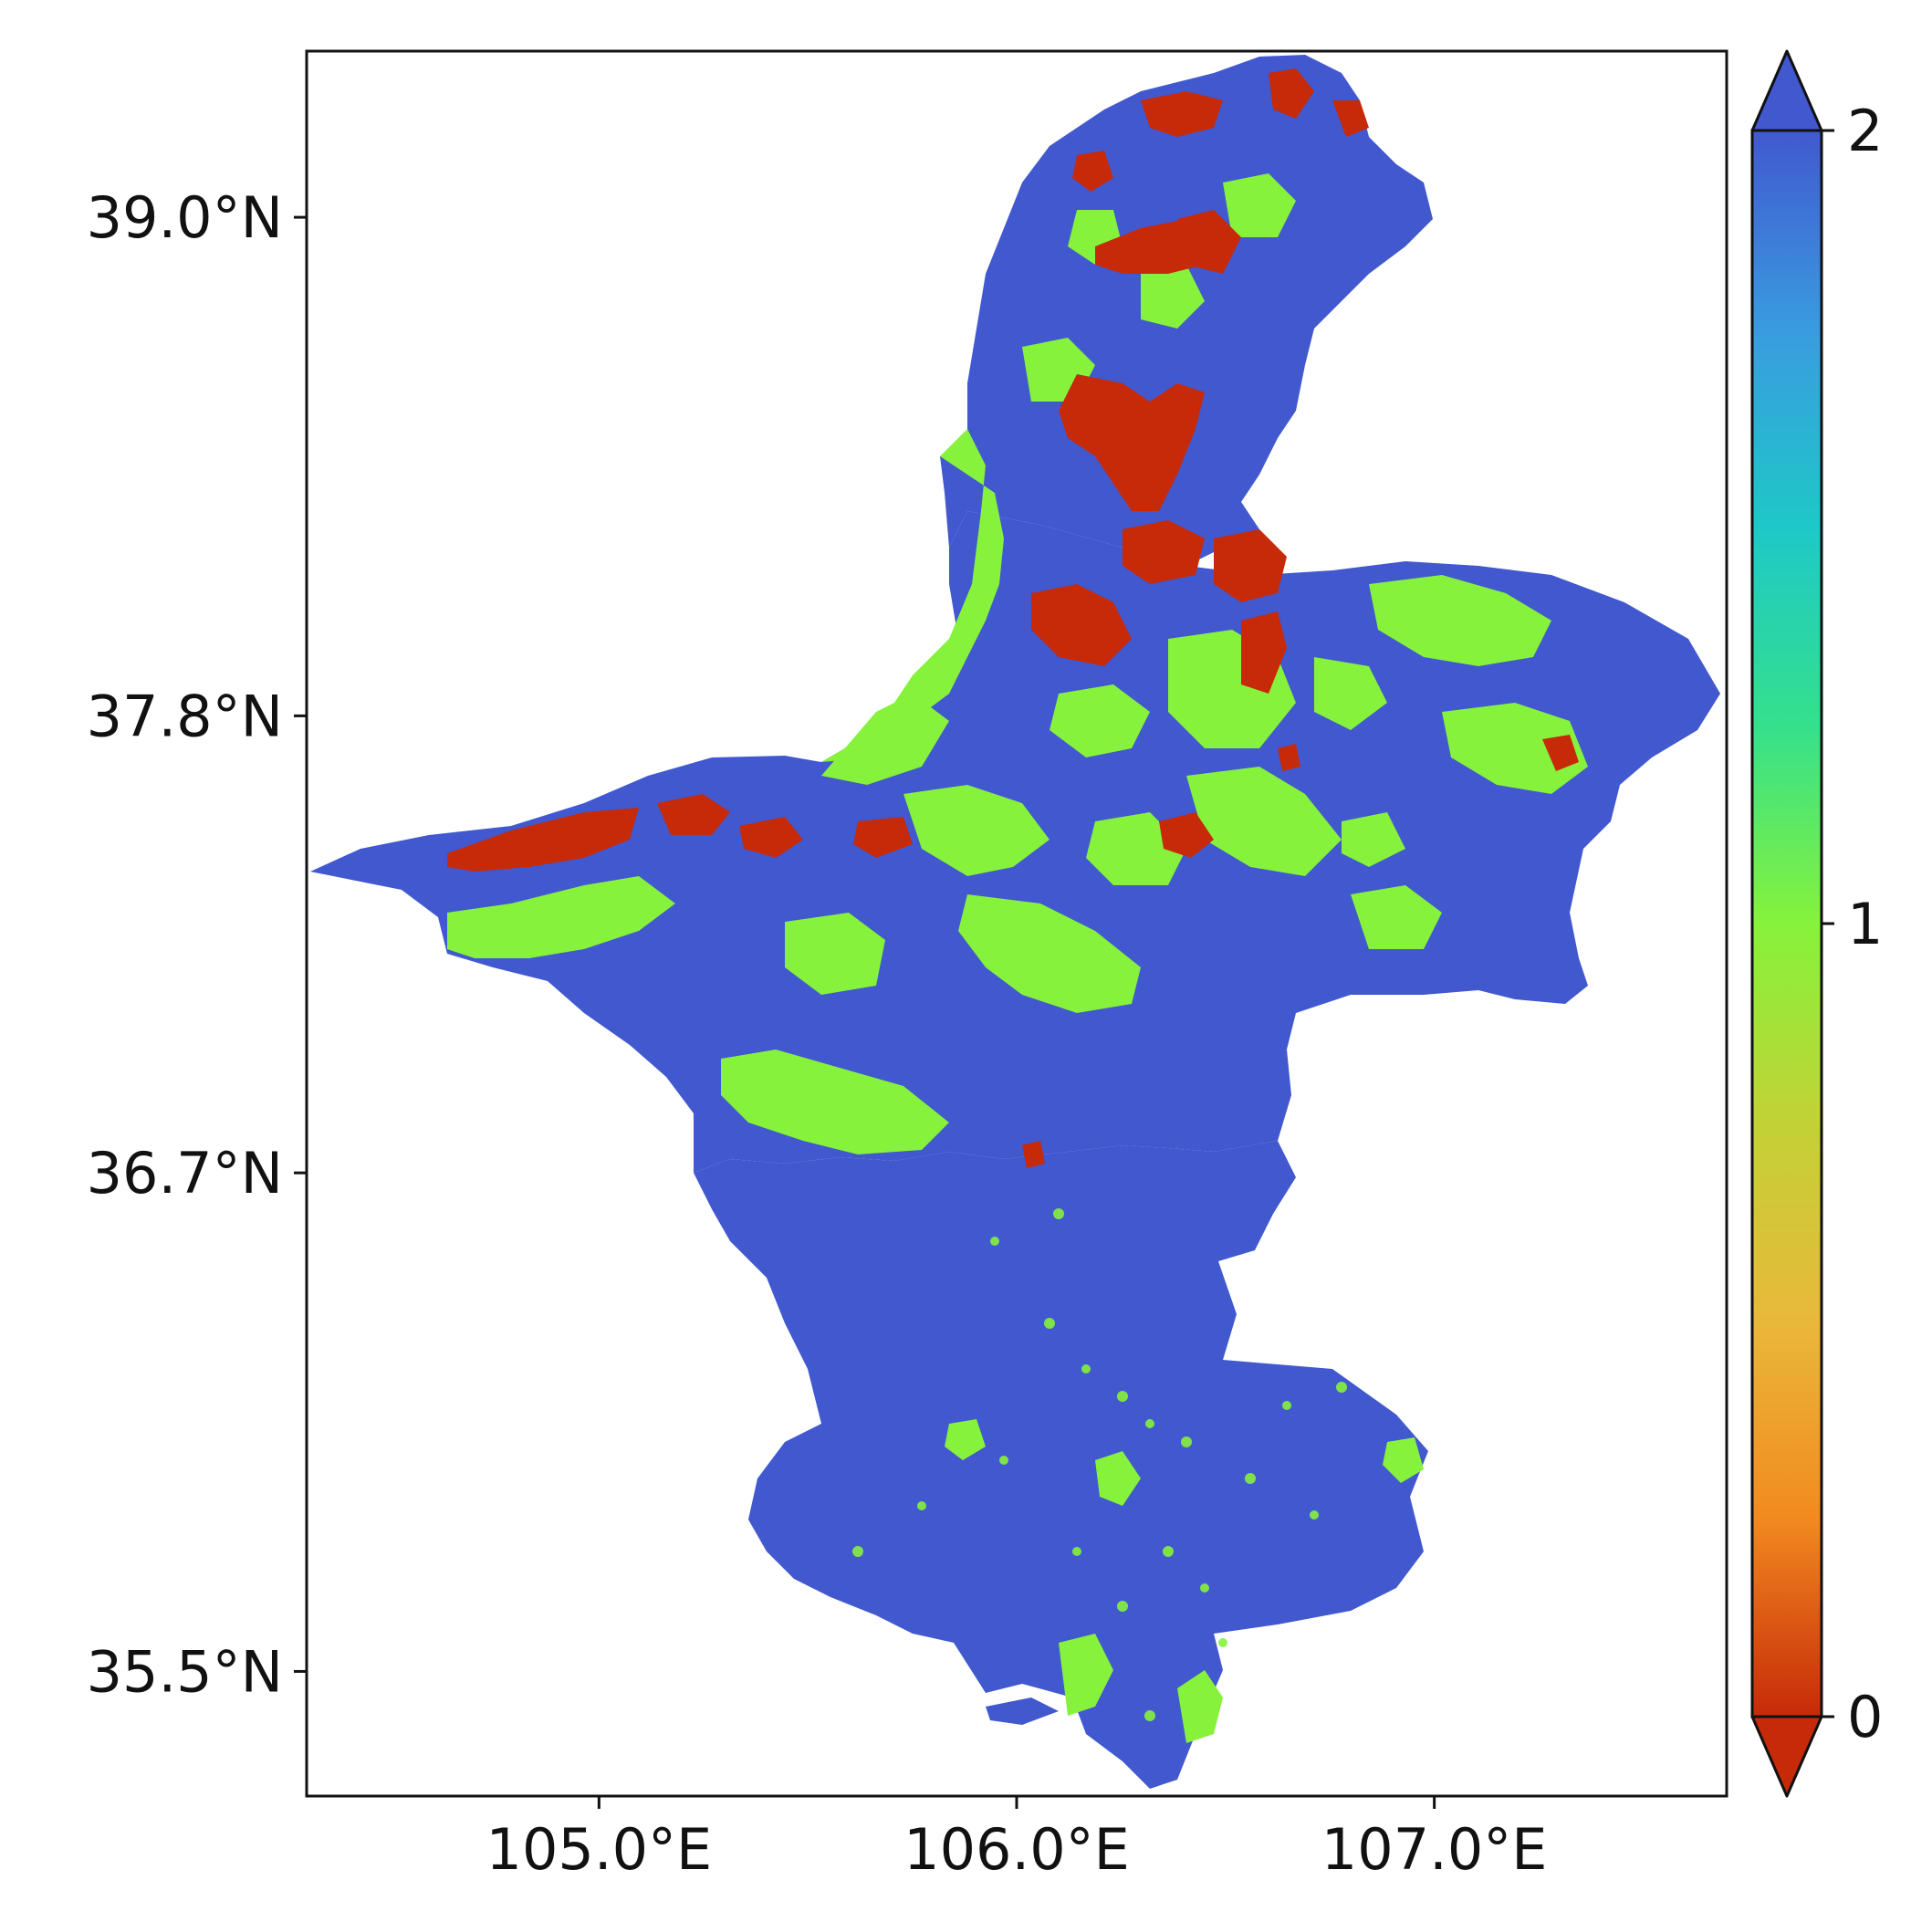 The image size is (1932, 1922). I want to click on colorbar-body, so click(1787, 924).